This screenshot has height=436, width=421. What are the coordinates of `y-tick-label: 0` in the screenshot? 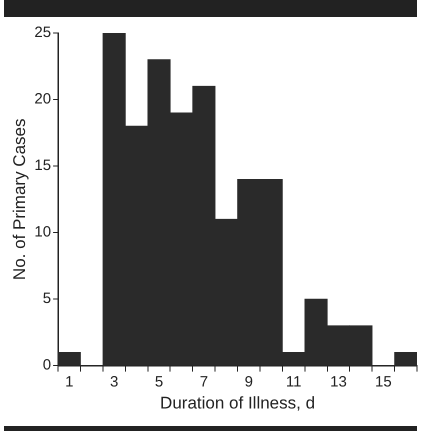 It's located at (47, 365).